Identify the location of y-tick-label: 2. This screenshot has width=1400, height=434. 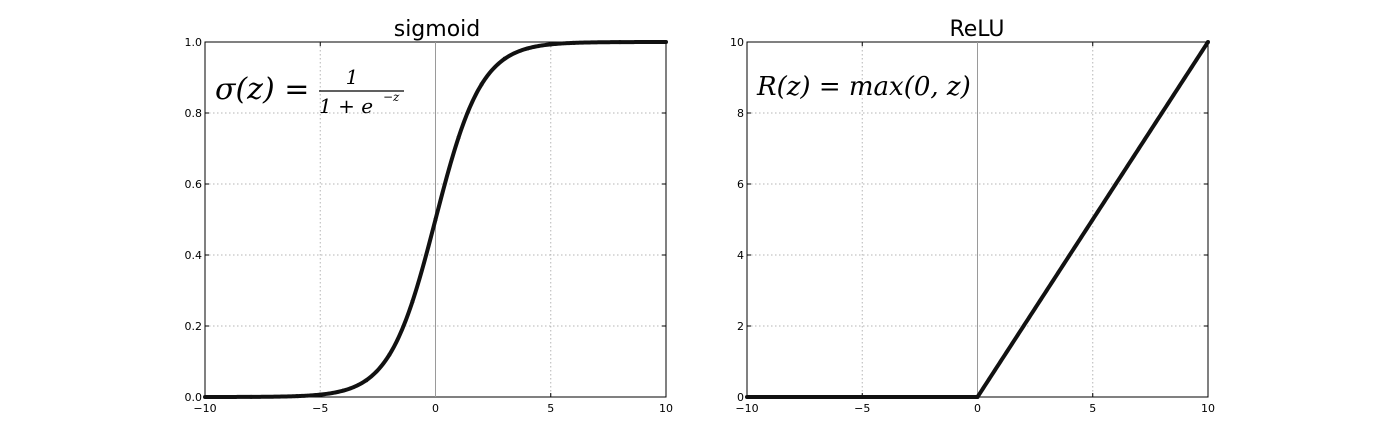
(740, 326).